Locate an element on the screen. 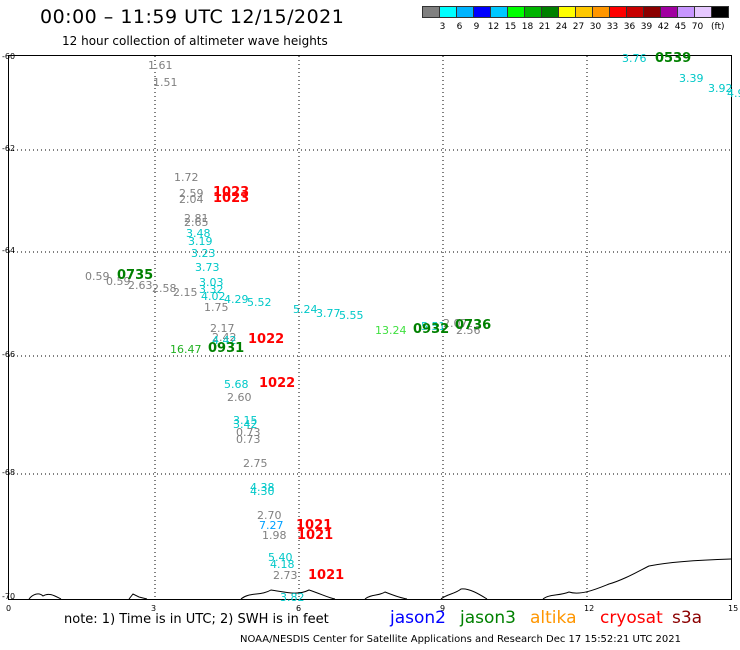 The image size is (740, 650). legend-label: 30 is located at coordinates (595, 27).